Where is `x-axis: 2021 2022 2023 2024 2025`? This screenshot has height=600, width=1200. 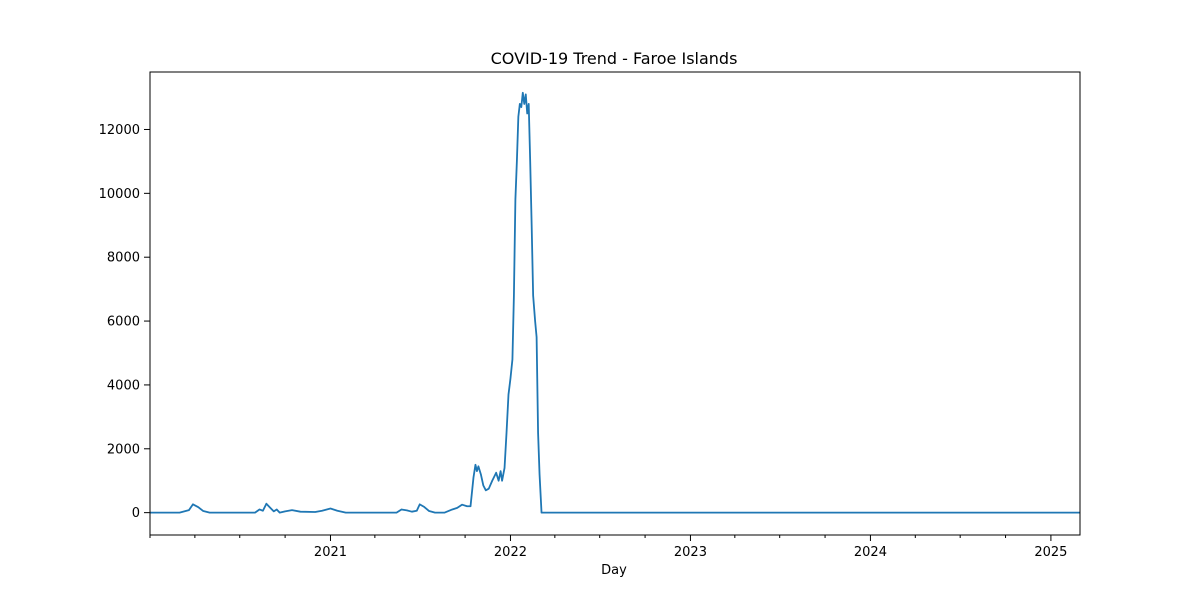
x-axis: 2021 2022 2023 2024 2025 is located at coordinates (608, 547).